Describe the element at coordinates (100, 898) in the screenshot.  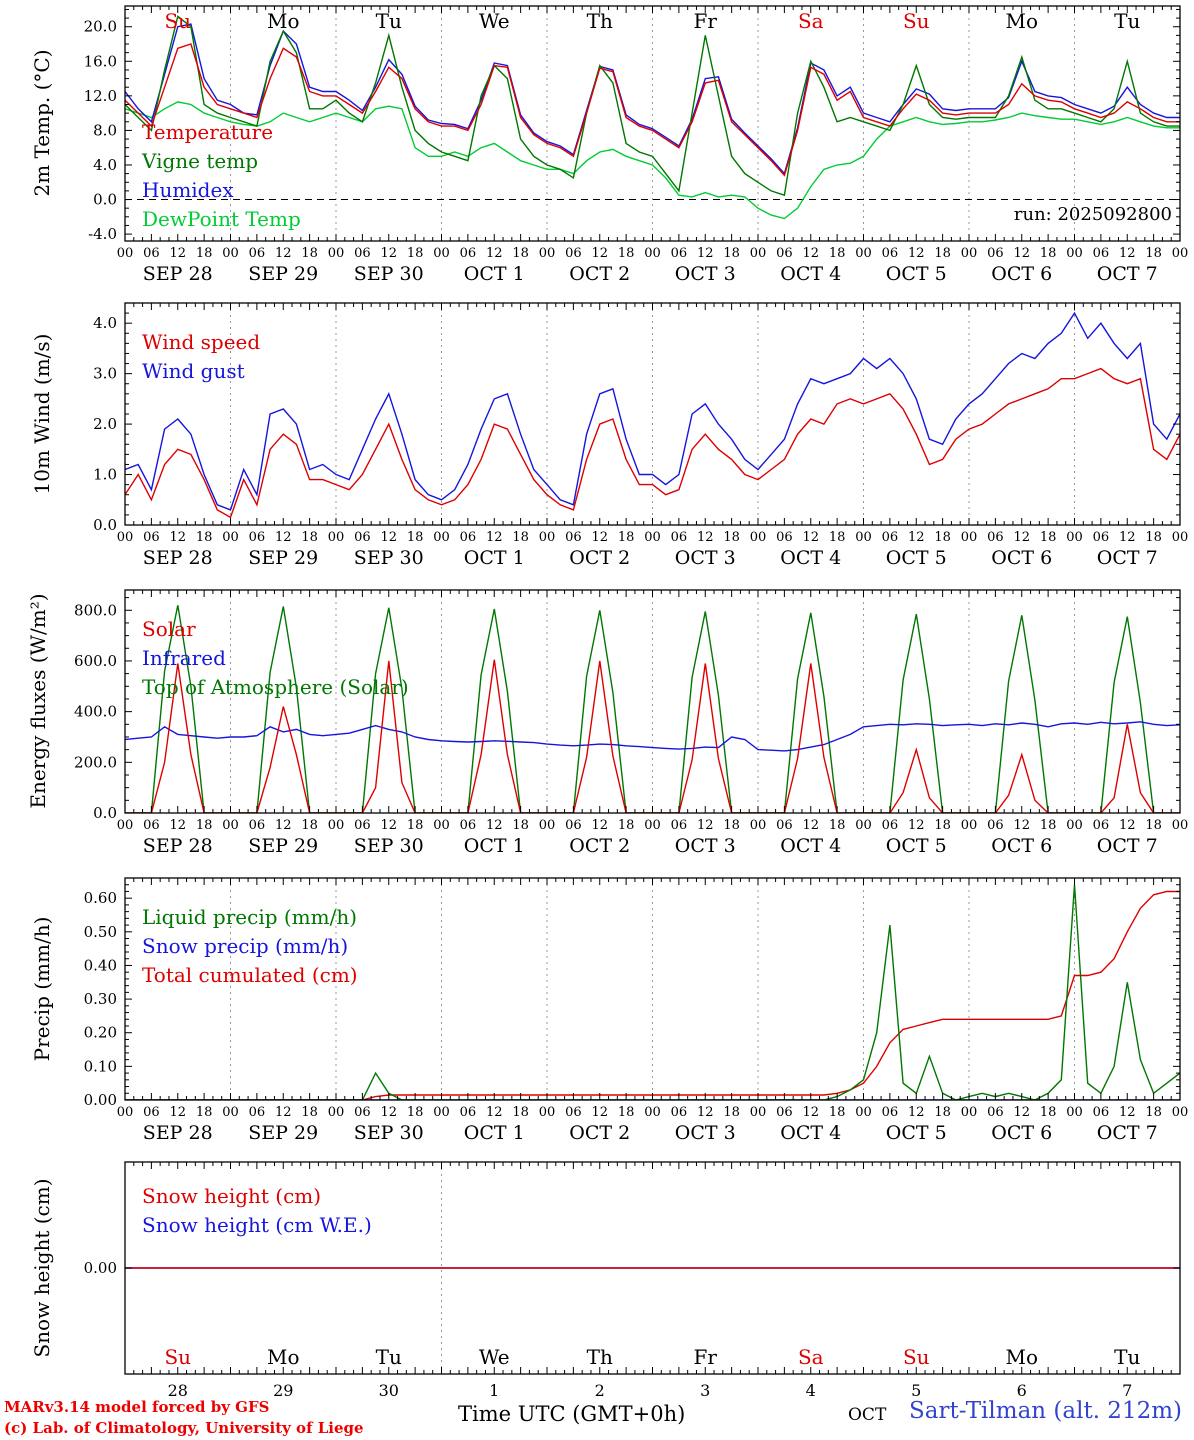
I see `y-tick-label: 0.60` at that location.